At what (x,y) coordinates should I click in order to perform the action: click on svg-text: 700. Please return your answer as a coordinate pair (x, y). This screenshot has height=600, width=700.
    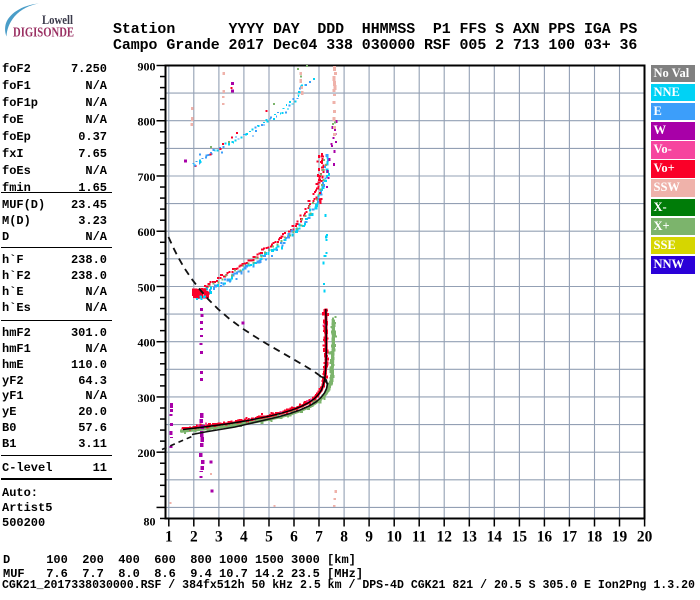
    Looking at the image, I should click on (147, 177).